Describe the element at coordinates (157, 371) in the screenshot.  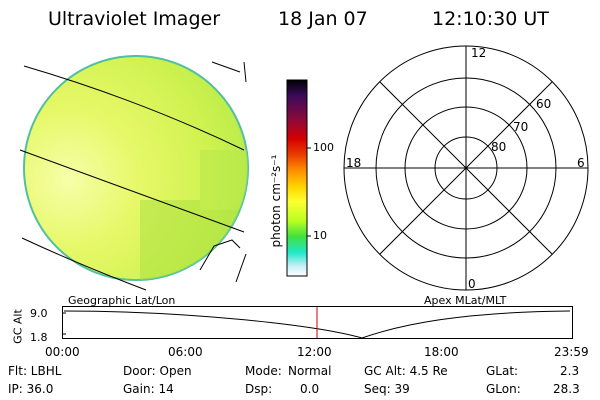
I see `door-label: Door: Open` at that location.